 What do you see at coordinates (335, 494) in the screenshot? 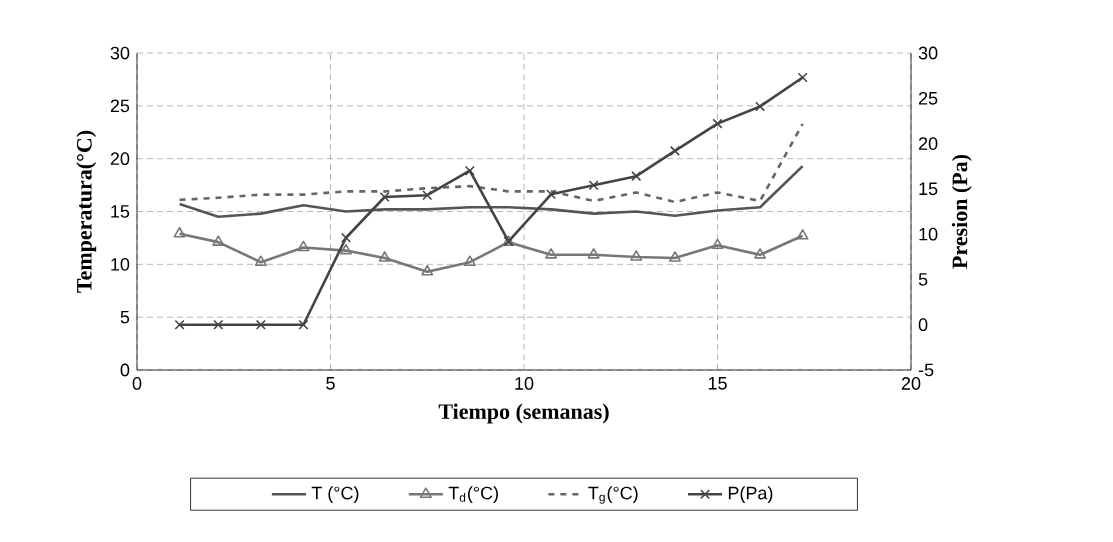
I see `legend-label: T (°C)` at bounding box center [335, 494].